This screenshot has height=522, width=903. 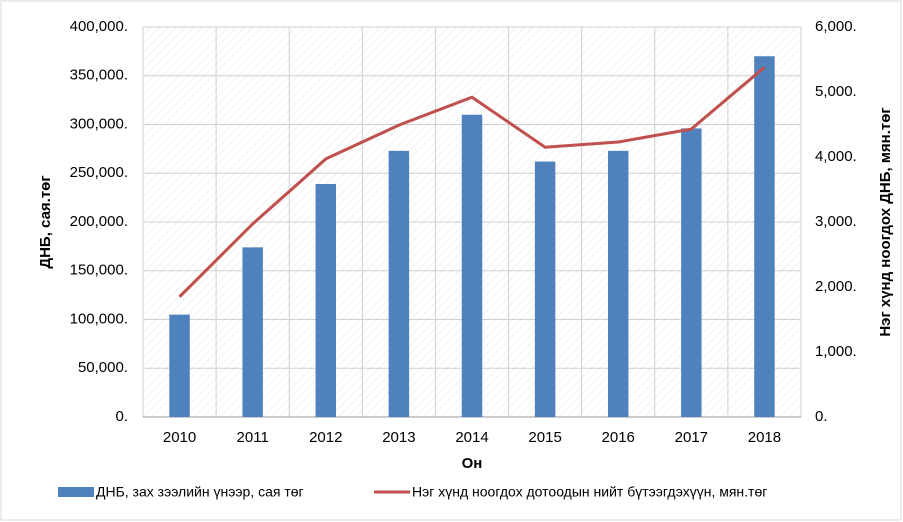 I want to click on x-tick-label: 2015, so click(x=544, y=437).